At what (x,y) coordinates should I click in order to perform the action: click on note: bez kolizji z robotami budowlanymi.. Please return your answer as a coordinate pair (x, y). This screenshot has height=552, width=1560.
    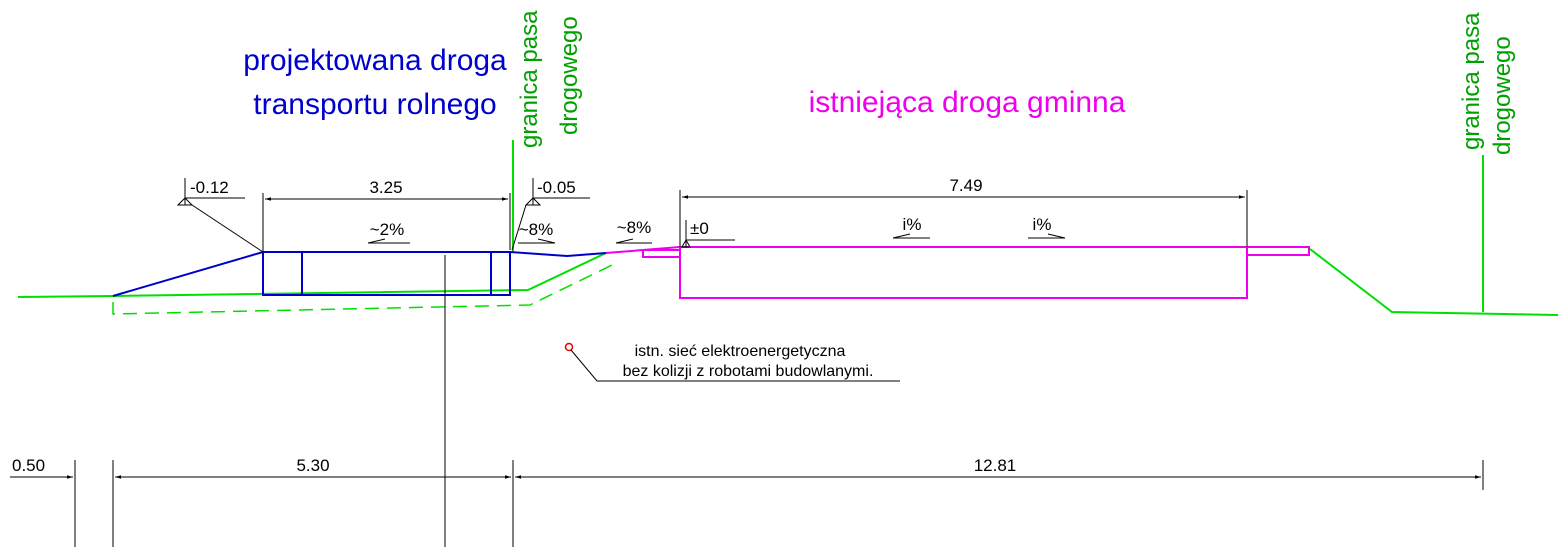
    Looking at the image, I should click on (748, 371).